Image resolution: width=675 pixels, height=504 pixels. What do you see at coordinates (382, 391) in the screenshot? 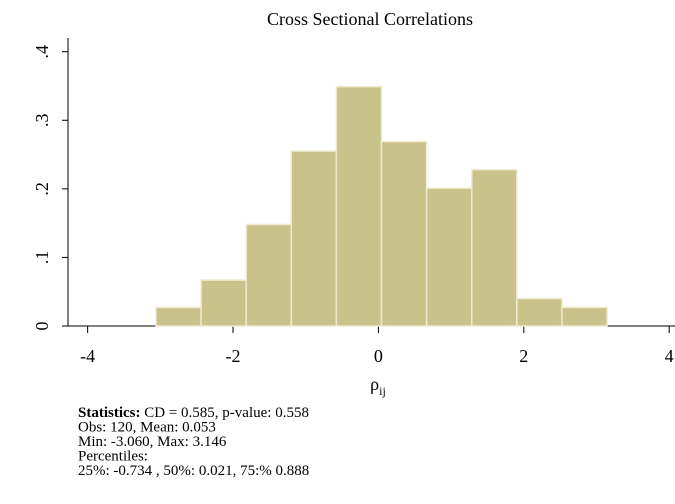
I see `x-label-subscript: ij` at bounding box center [382, 391].